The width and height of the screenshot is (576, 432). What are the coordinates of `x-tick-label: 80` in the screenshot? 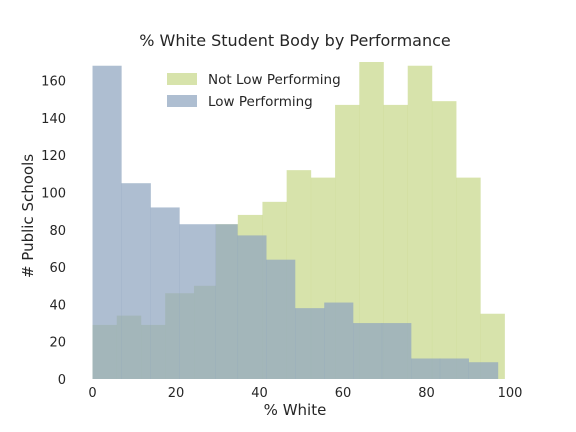 It's located at (426, 393).